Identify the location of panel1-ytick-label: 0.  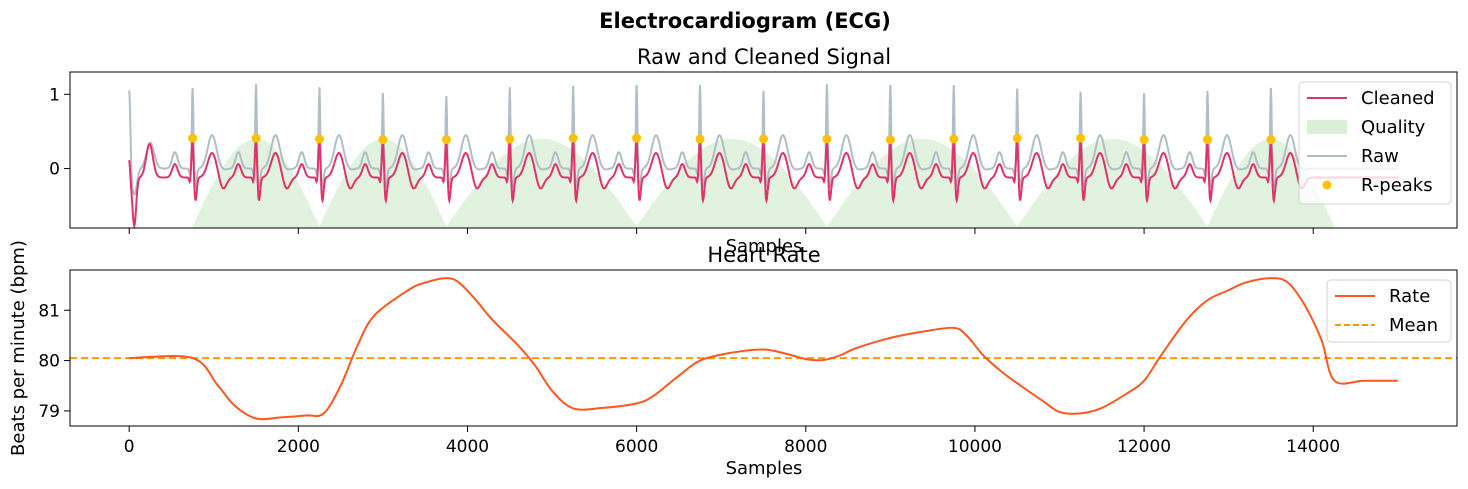
(54, 170).